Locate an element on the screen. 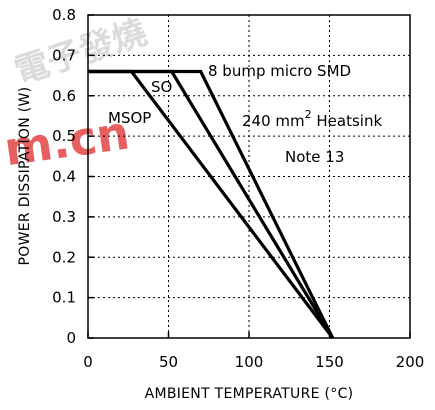 This screenshot has height=410, width=435. y-tick-label: 0 is located at coordinates (71, 338).